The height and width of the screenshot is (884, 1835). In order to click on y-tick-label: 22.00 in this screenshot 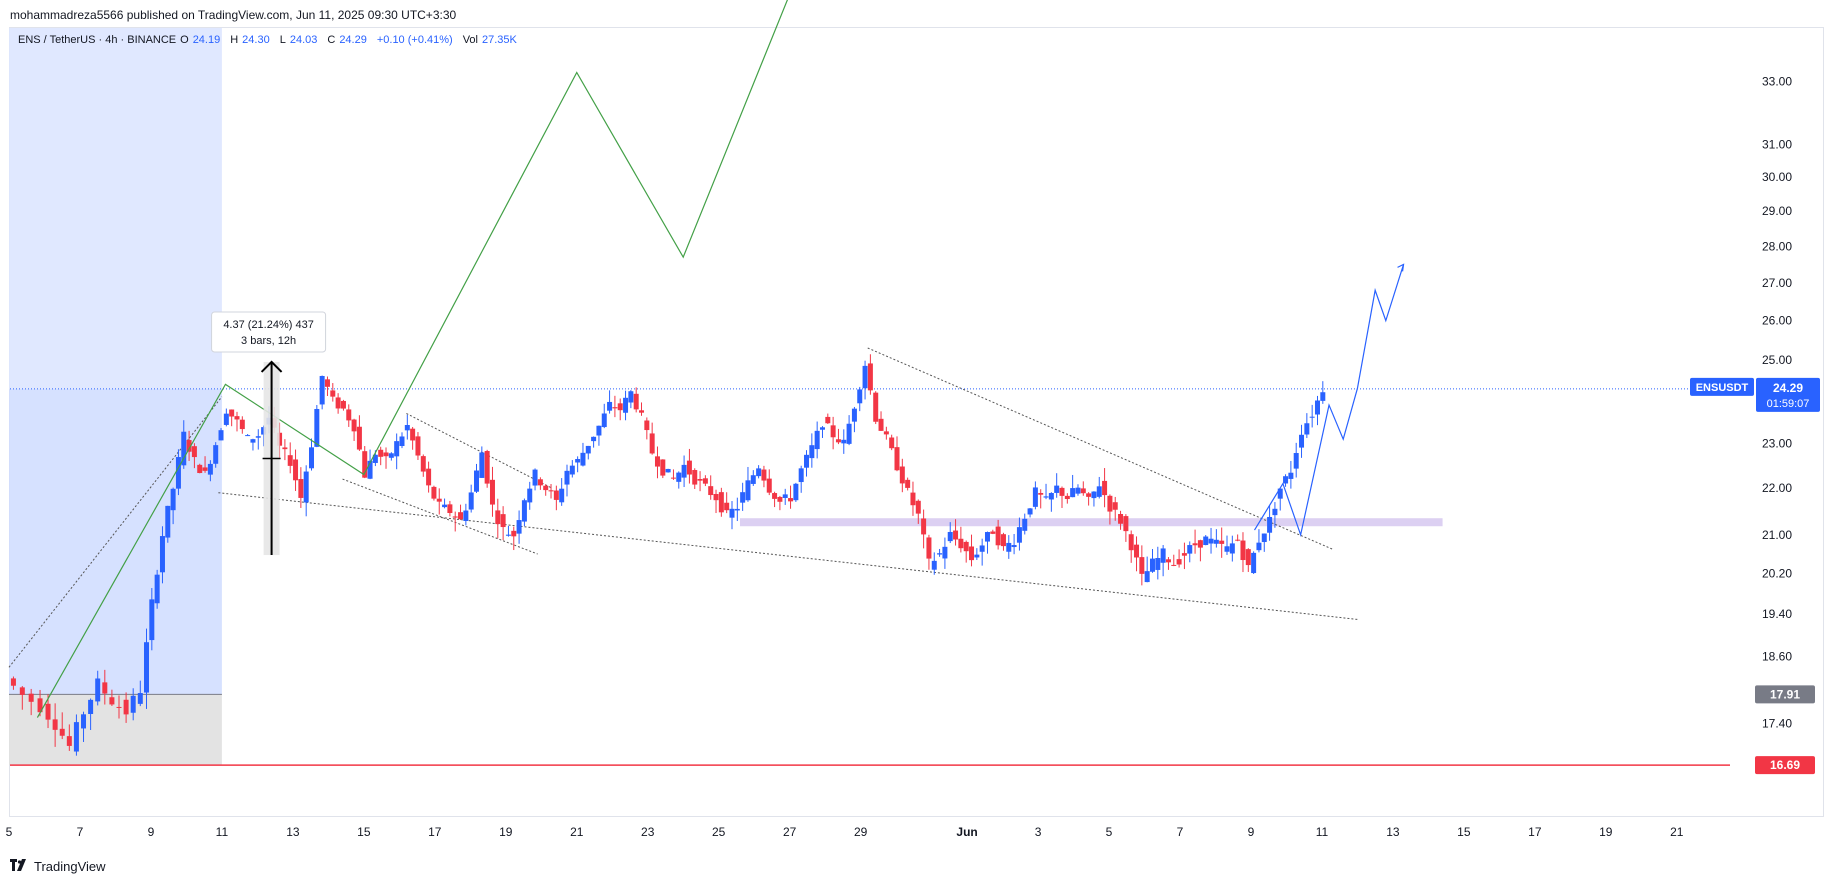, I will do `click(1777, 488)`.